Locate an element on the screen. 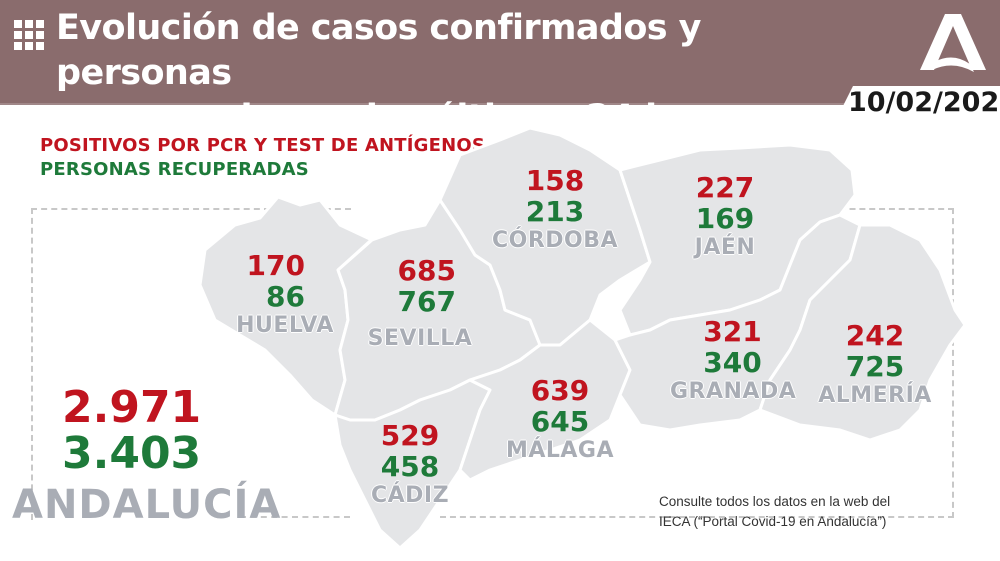 Image resolution: width=1000 pixels, height=561 pixels. cadiz-recovered: 458 is located at coordinates (410, 466).